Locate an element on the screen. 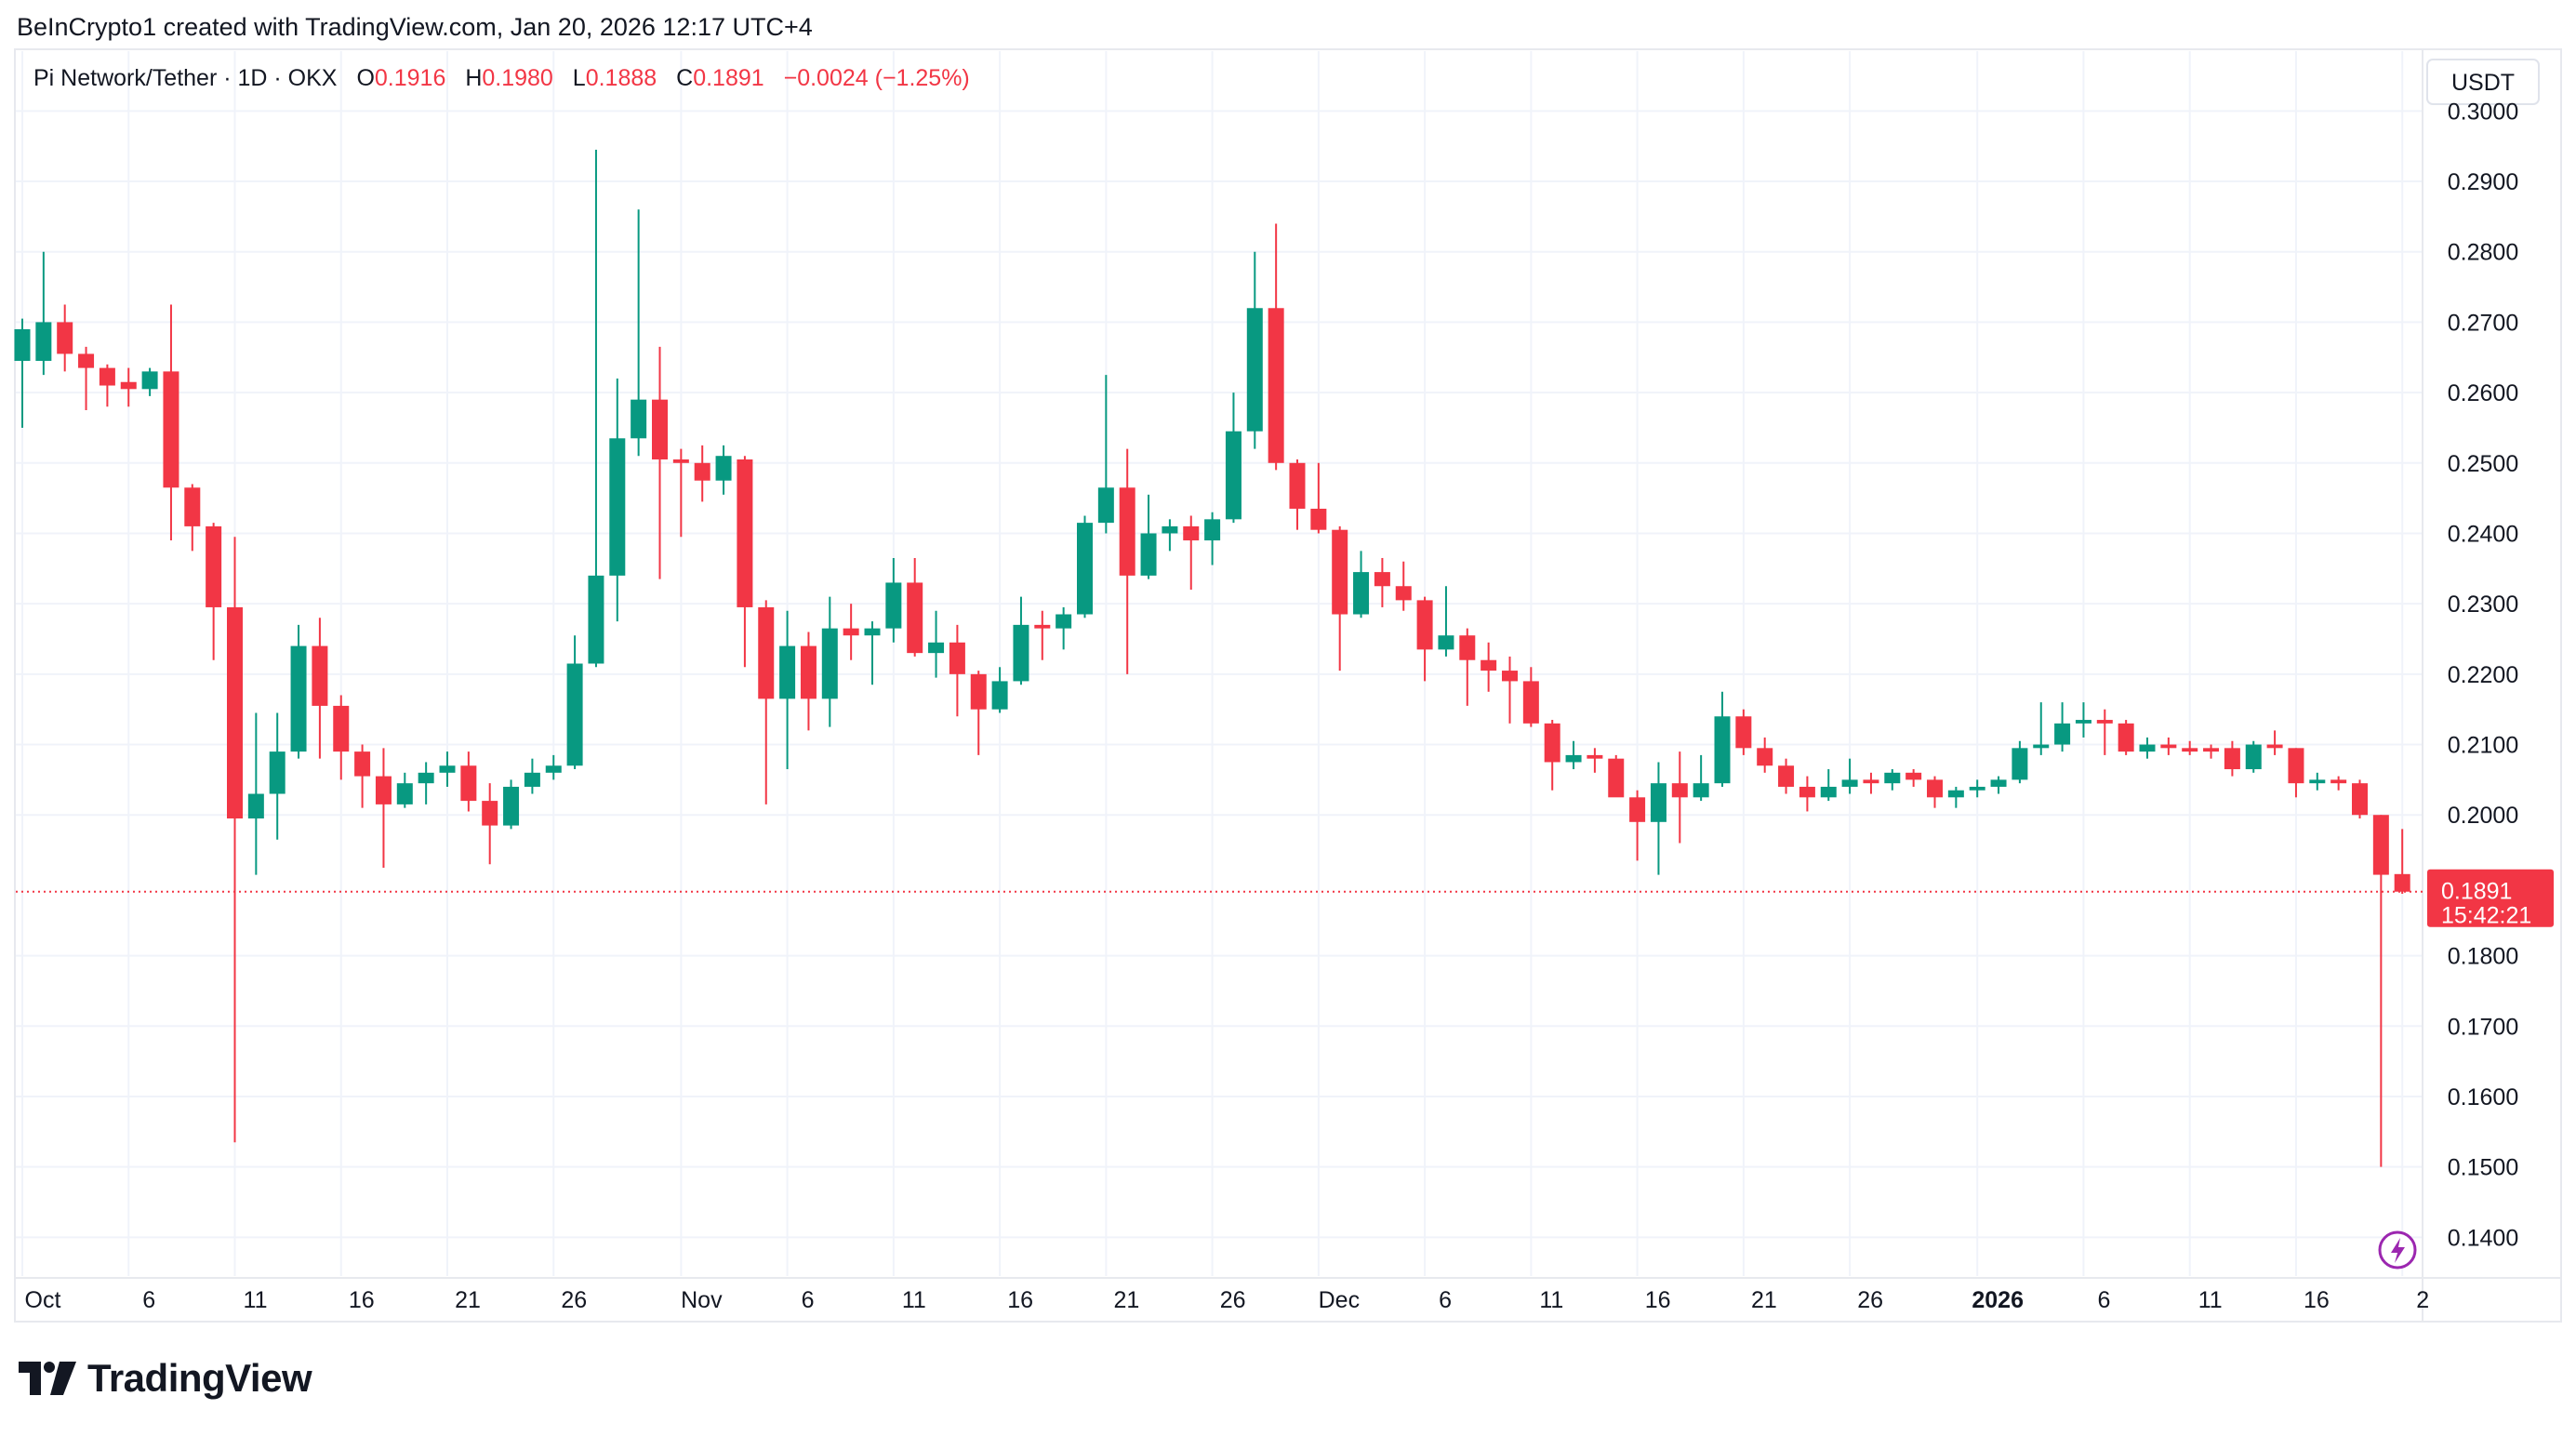 The width and height of the screenshot is (2576, 1436). symbol-title: Pi Network/Tether · 1D · OKX is located at coordinates (185, 78).